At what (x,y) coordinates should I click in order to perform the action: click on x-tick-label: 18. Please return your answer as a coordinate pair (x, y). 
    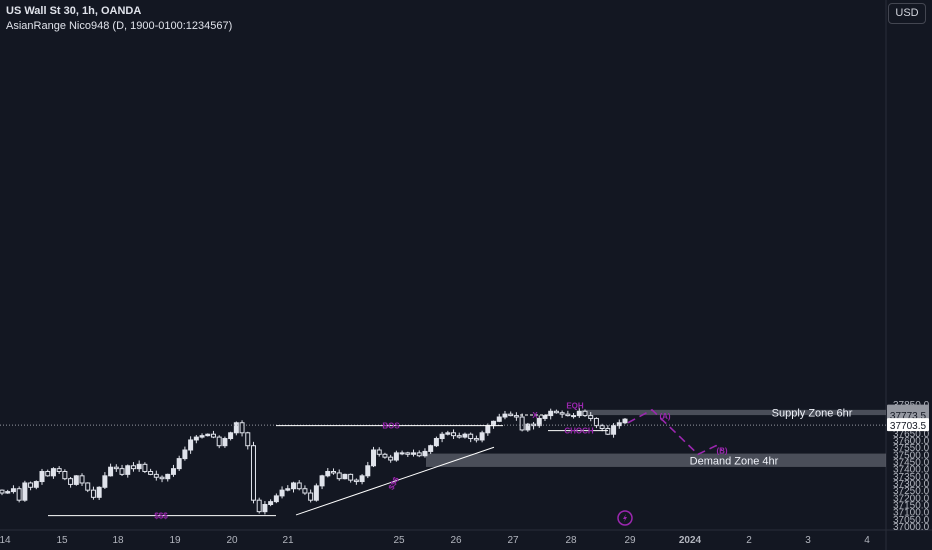
    Looking at the image, I should click on (118, 540).